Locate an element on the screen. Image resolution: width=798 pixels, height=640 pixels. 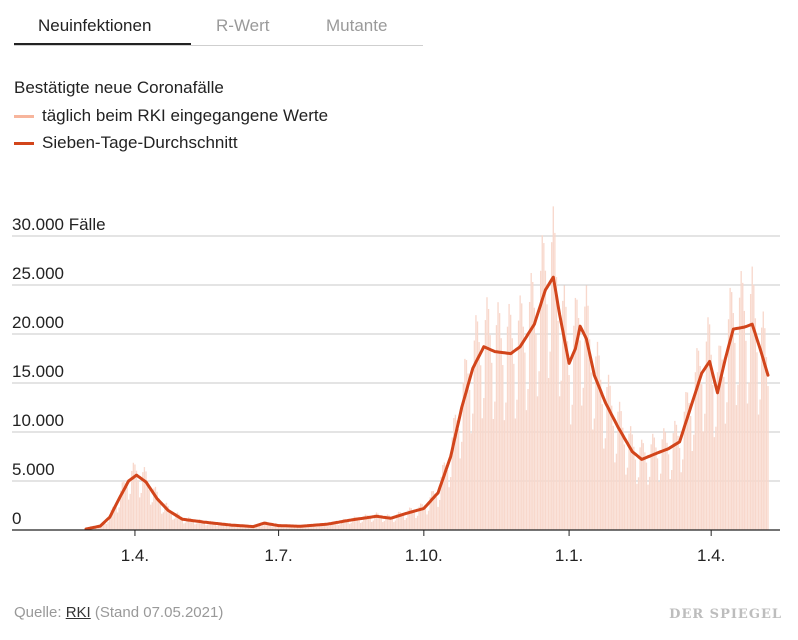
y-tick-label: 10.000 is located at coordinates (38, 420).